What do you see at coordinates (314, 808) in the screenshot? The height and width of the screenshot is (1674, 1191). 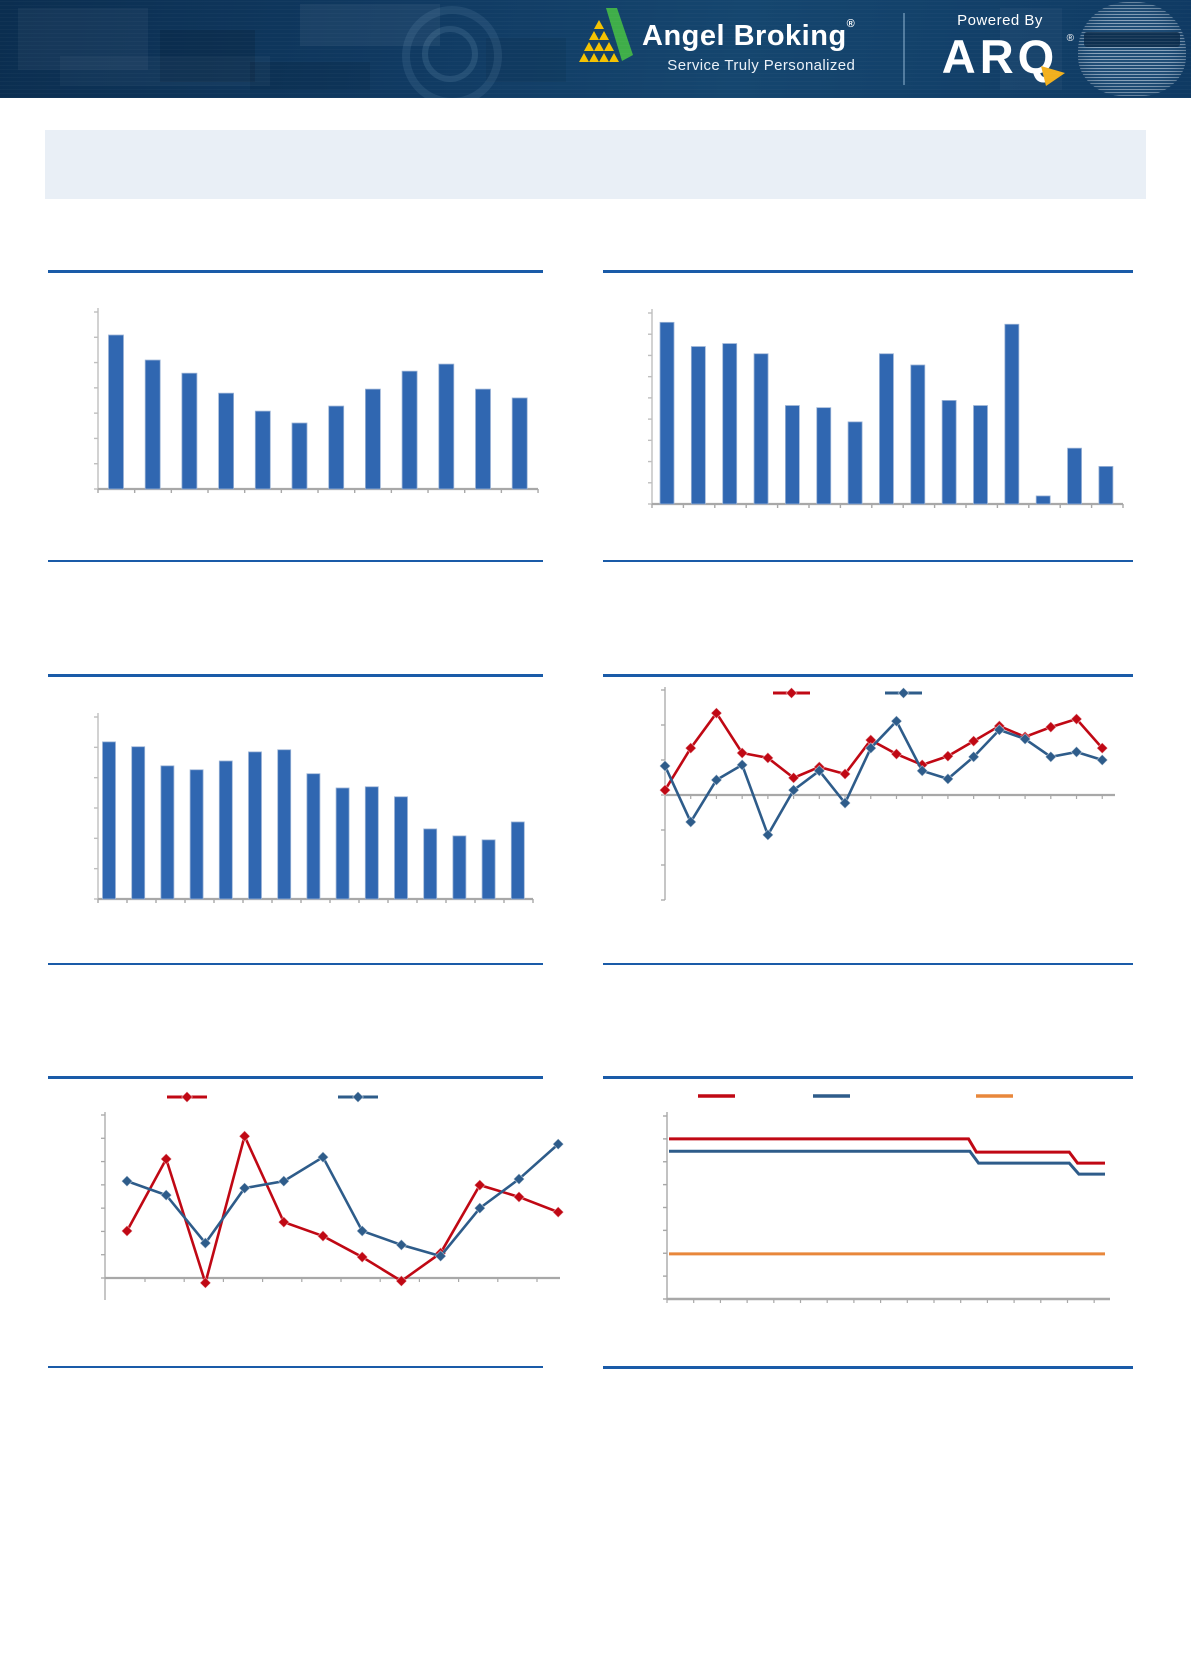 I see `bar-chart-middle-left` at bounding box center [314, 808].